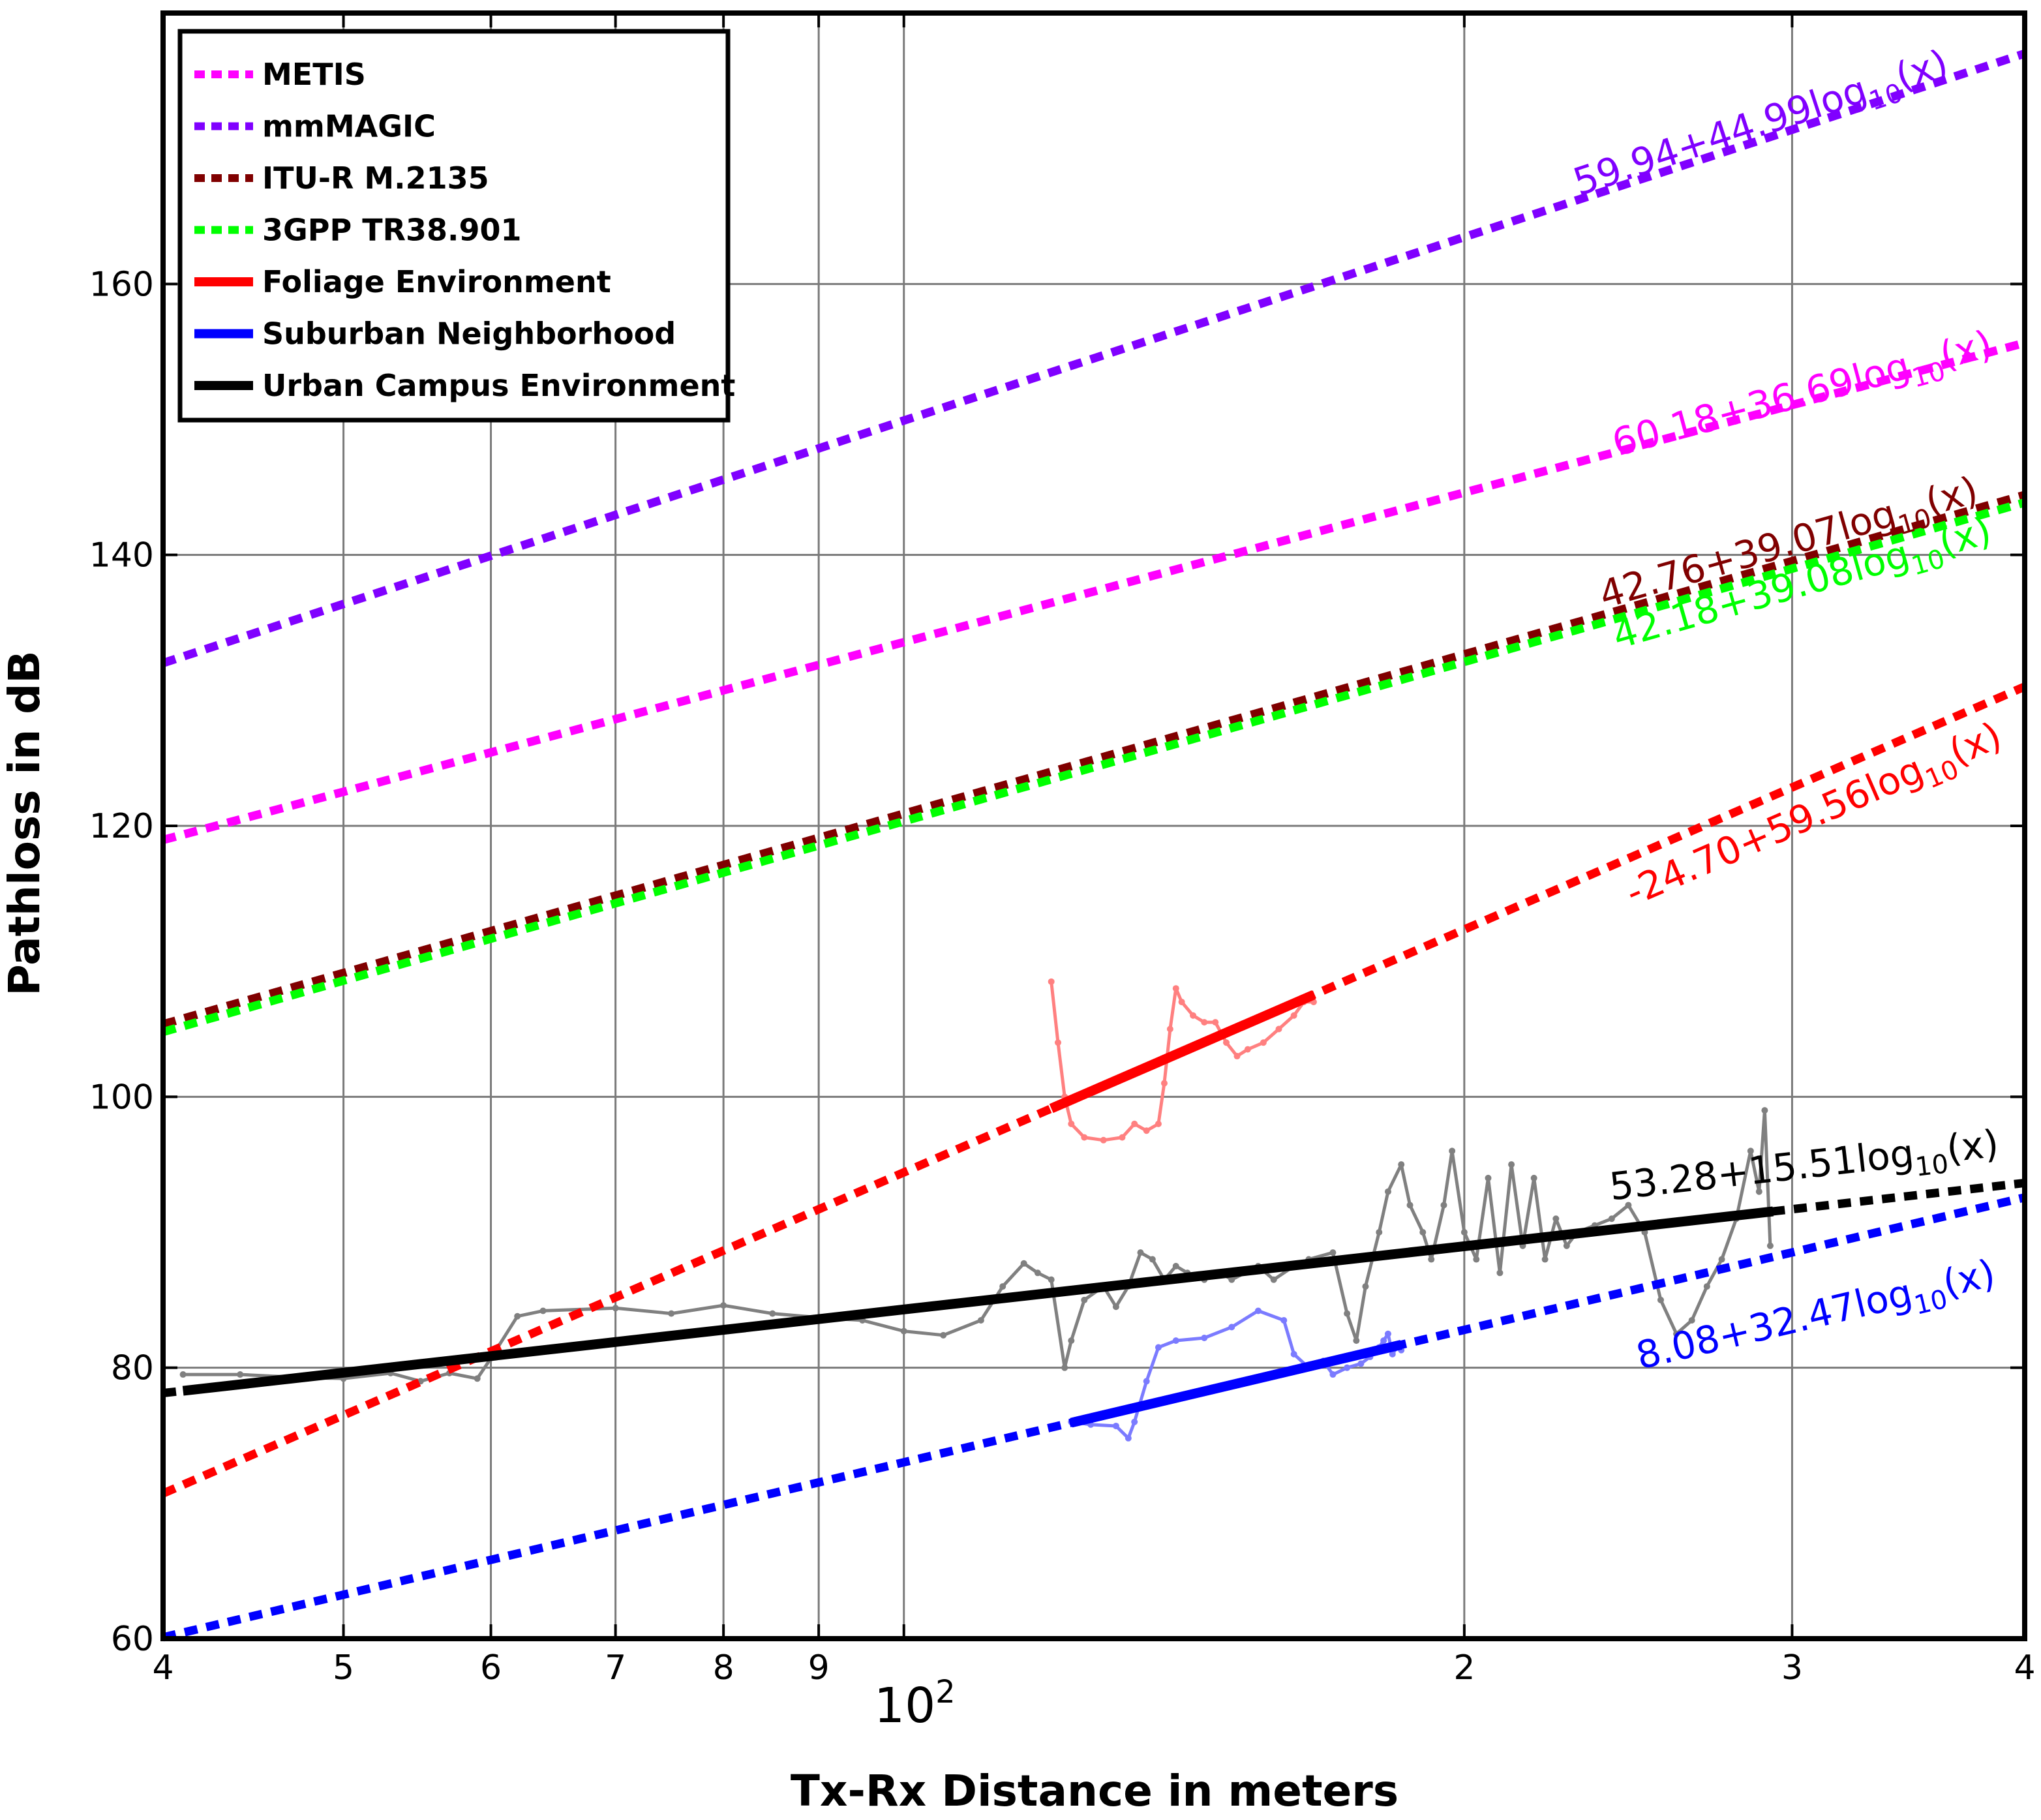 The image size is (2041, 1820). I want to click on y-tick-label: 60, so click(132, 1640).